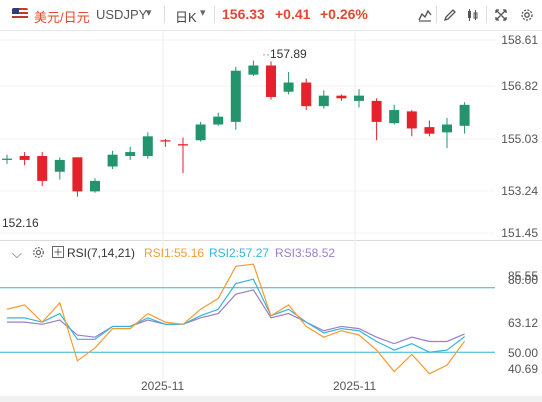 Image resolution: width=542 pixels, height=402 pixels. What do you see at coordinates (271, 399) in the screenshot?
I see `horizontal-scrollbar` at bounding box center [271, 399].